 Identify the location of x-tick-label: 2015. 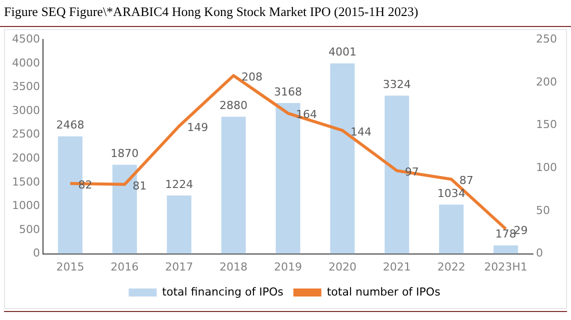
(70, 267).